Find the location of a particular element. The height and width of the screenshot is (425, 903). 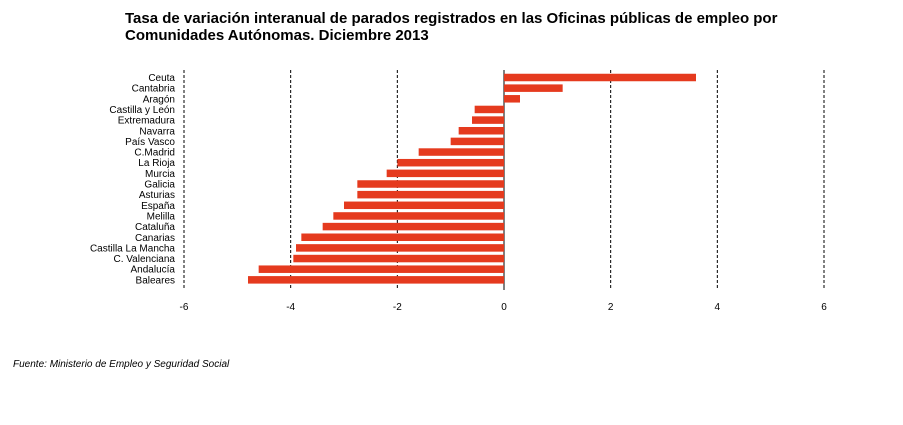

category-label-5: Navarra is located at coordinates (157, 131).